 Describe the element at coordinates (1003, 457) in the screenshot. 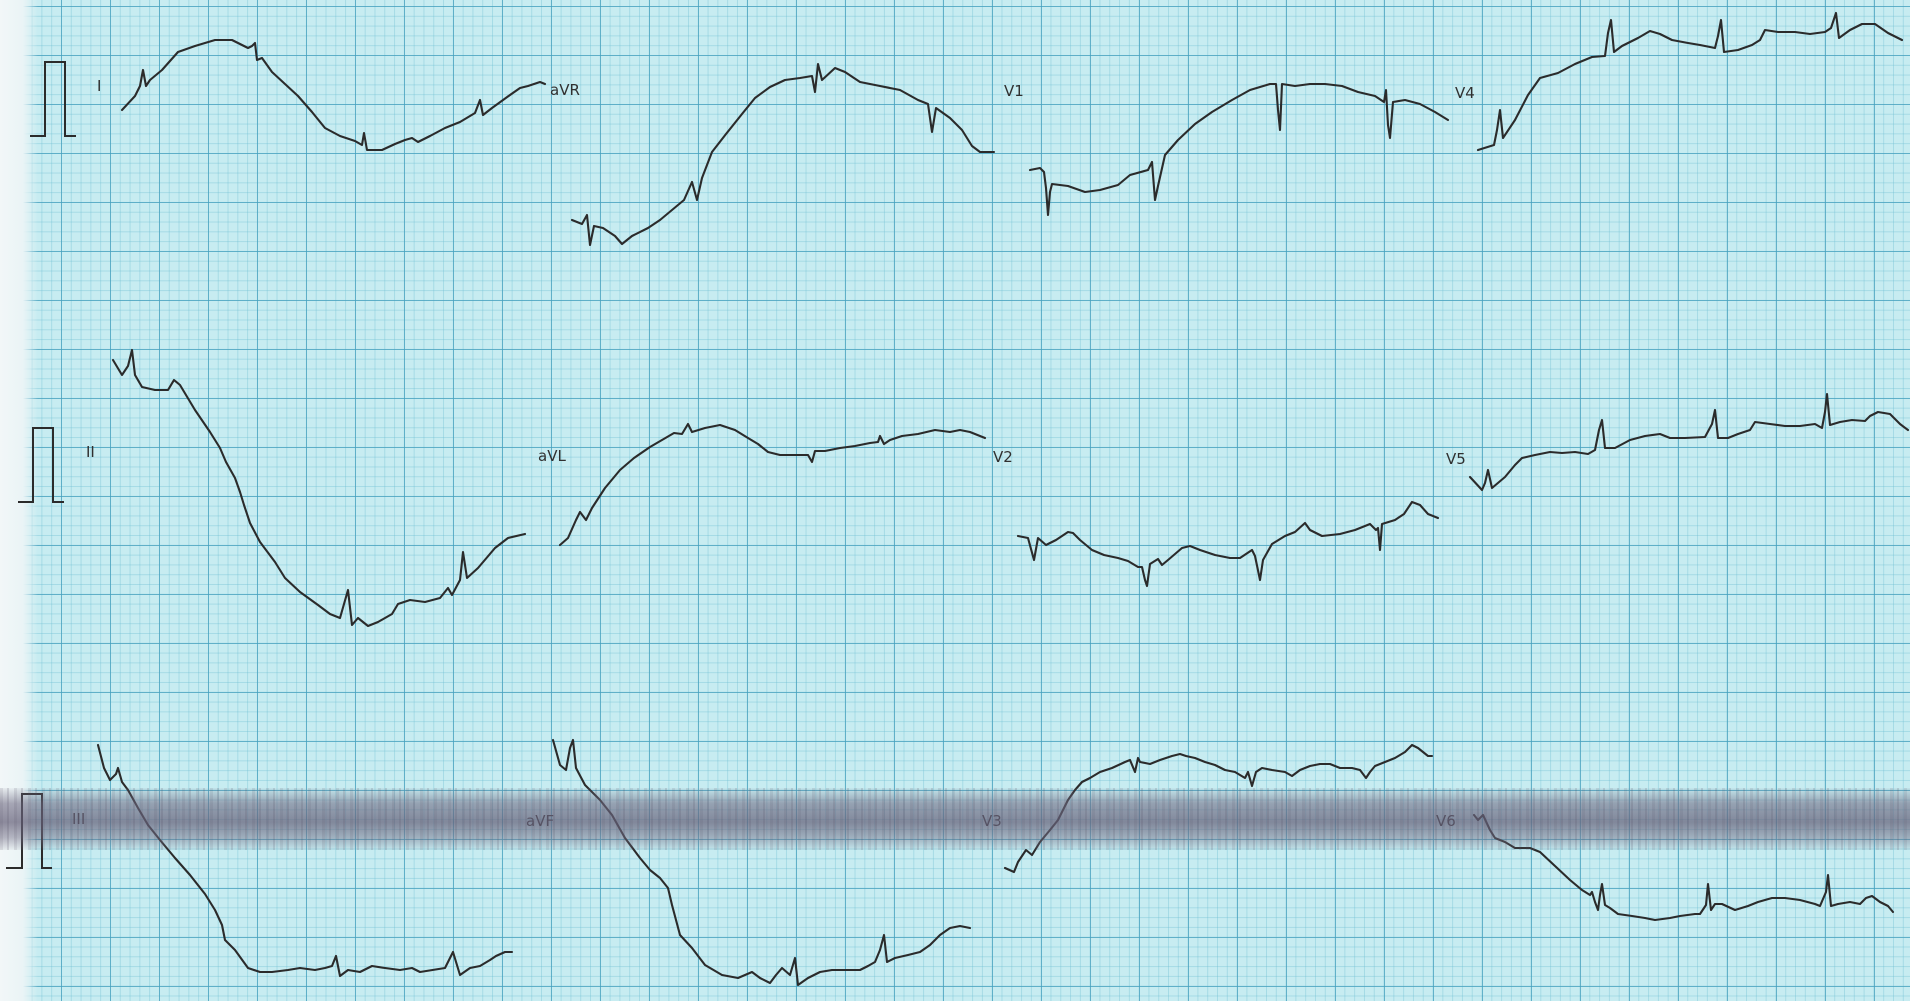

I see `lead-label-V2: V2` at that location.